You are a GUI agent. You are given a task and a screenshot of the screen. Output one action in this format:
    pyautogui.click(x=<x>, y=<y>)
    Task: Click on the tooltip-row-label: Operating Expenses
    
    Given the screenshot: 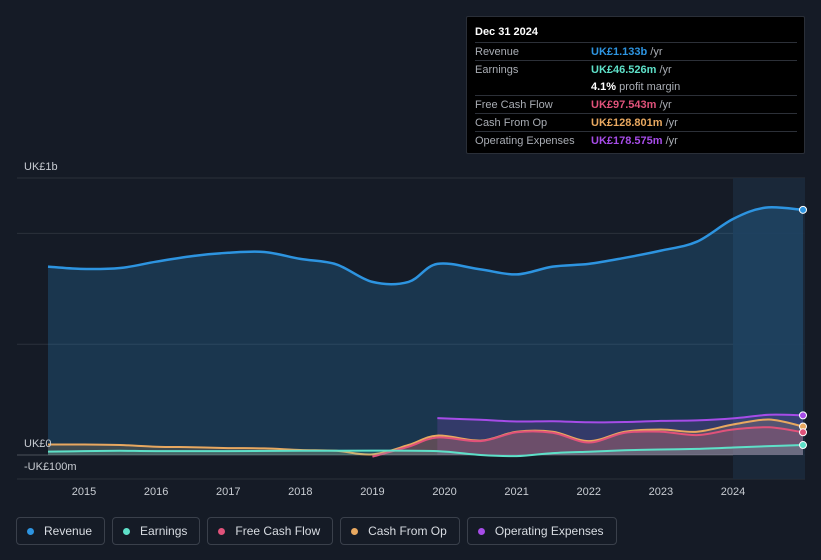 What is the action you would take?
    pyautogui.click(x=525, y=140)
    